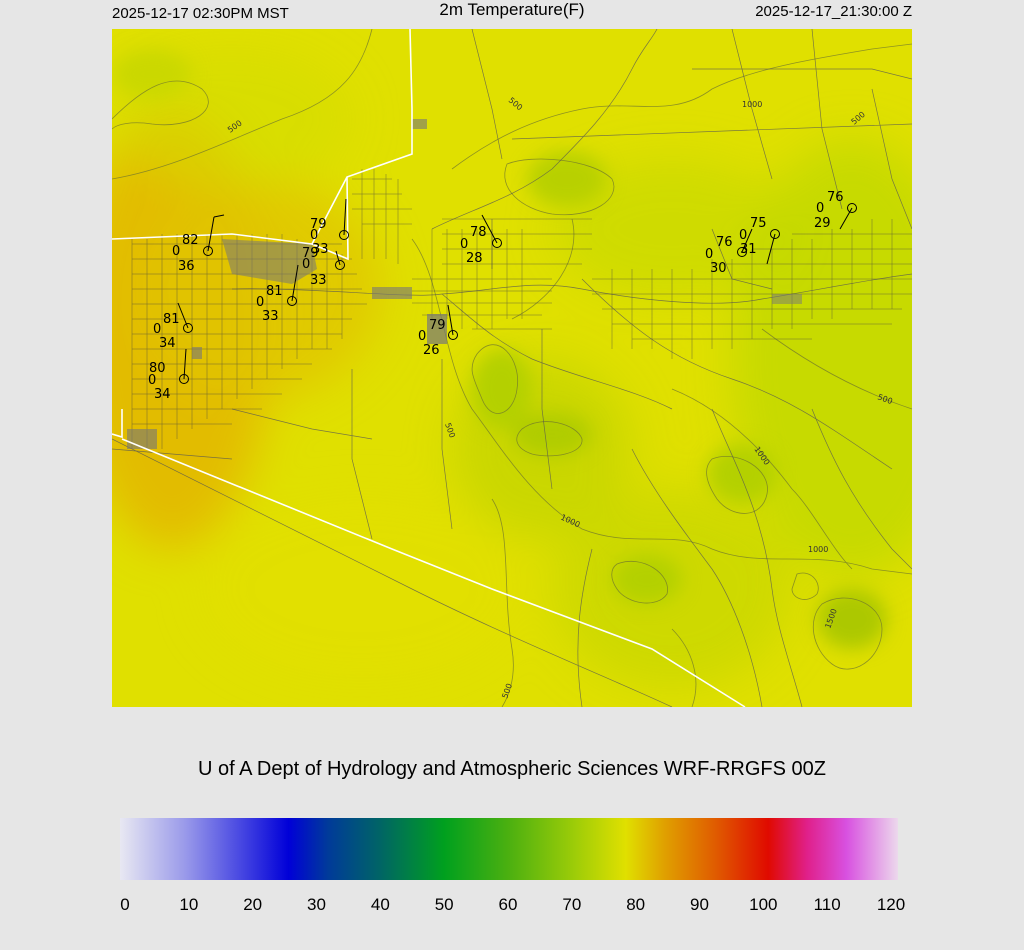 This screenshot has width=1024, height=950. Describe the element at coordinates (157, 368) in the screenshot. I see `station-temp: 80` at that location.